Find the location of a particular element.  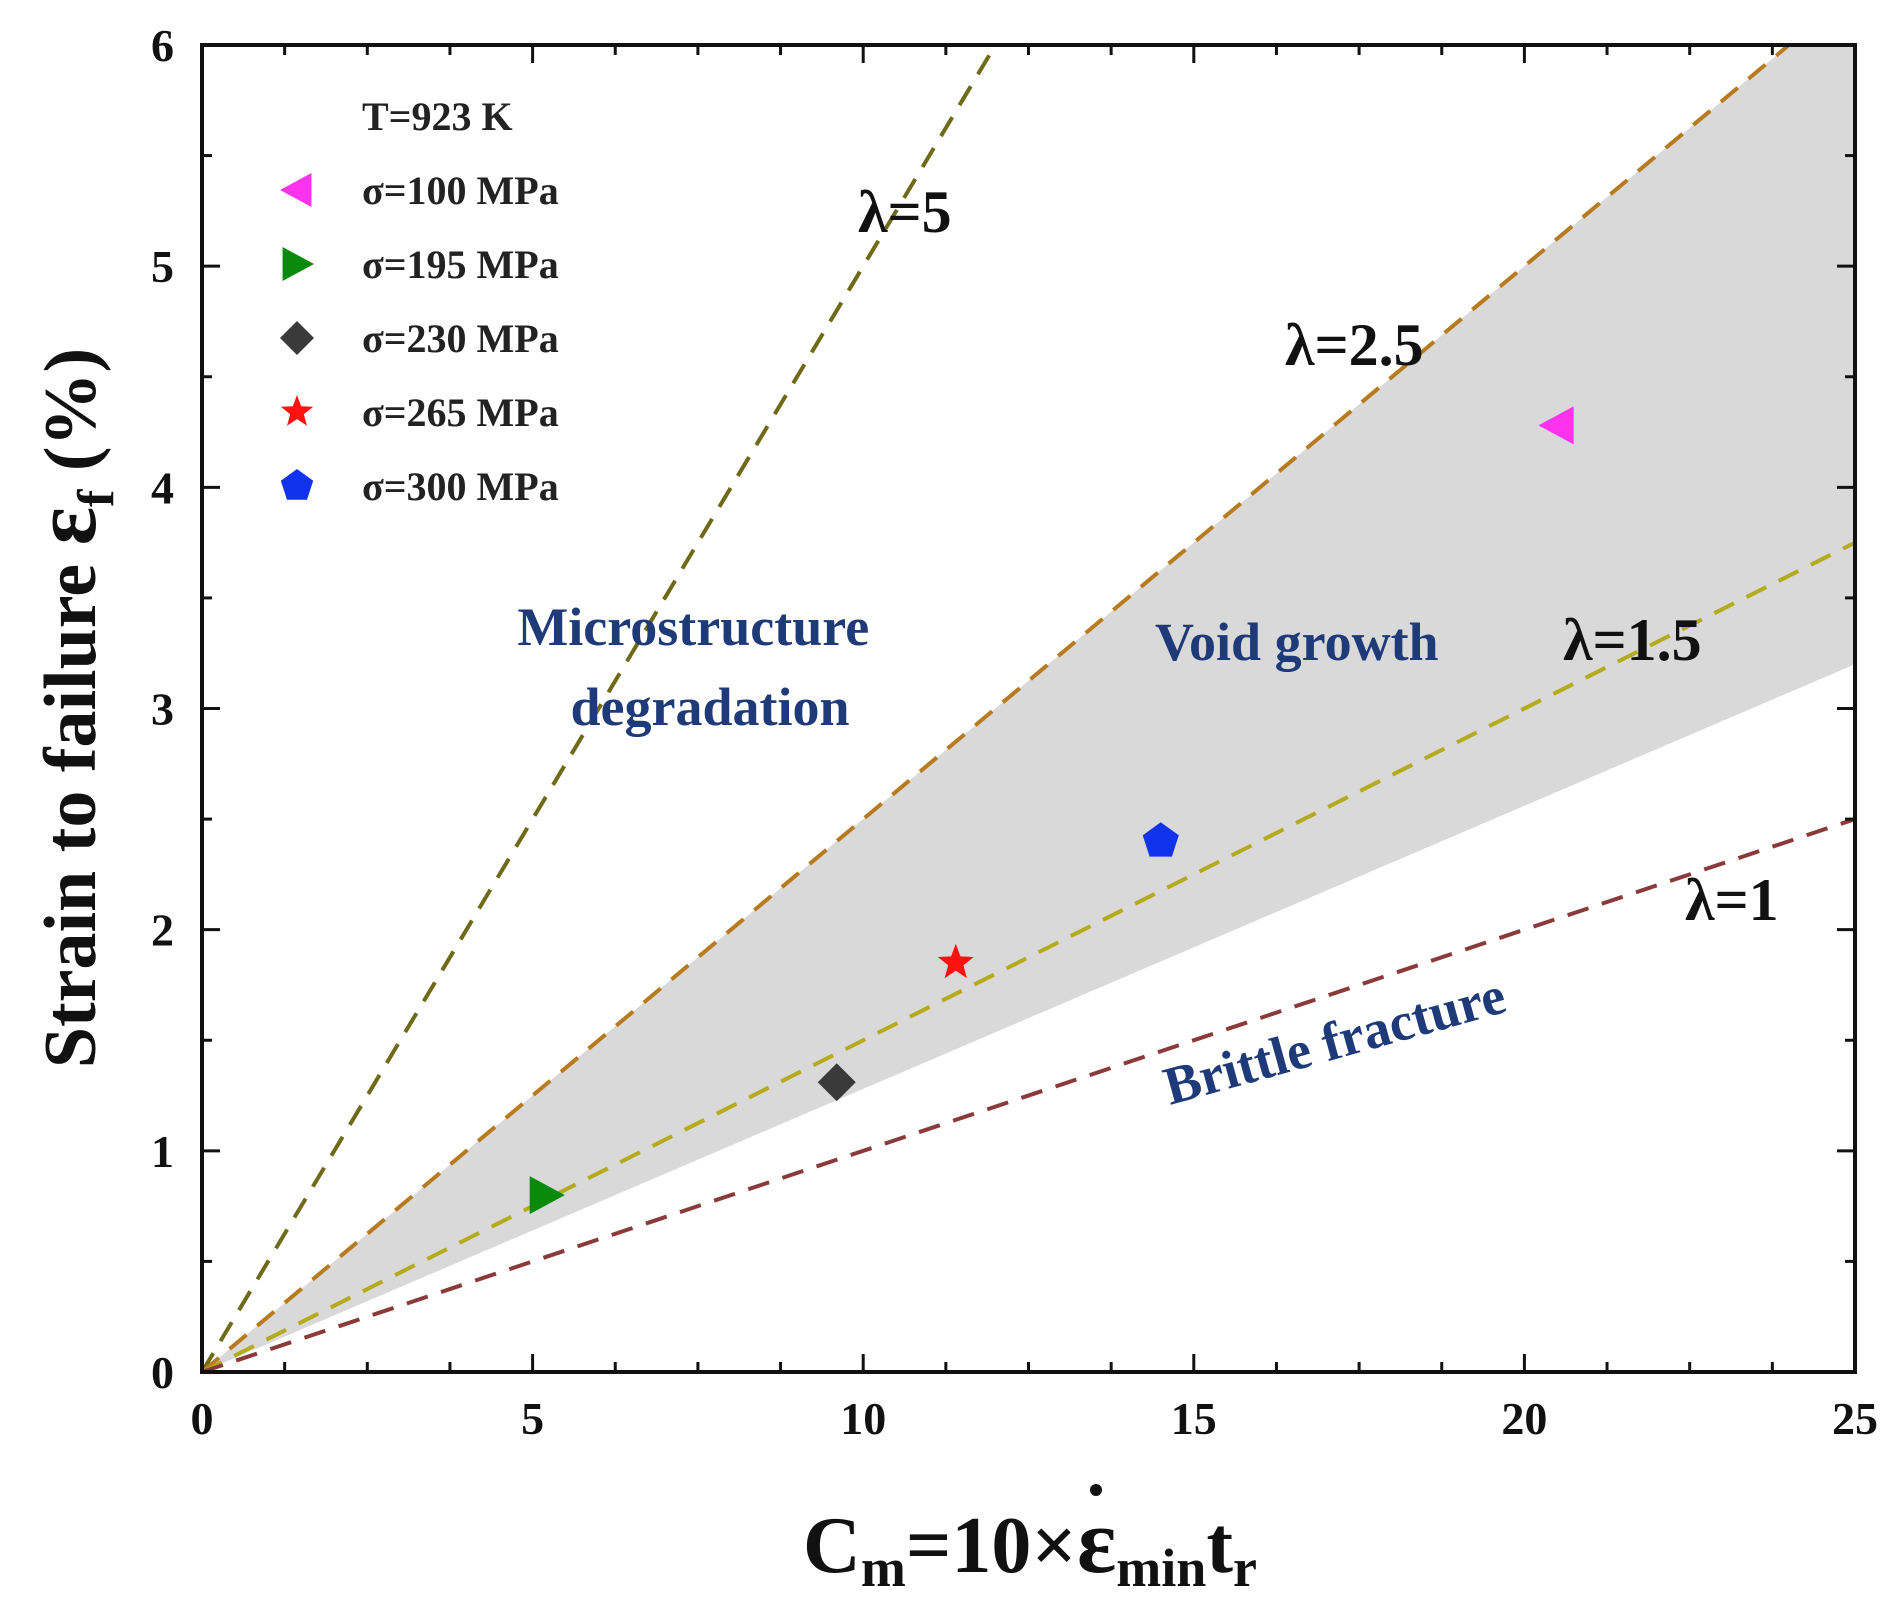

legend-label-0: σ=100 MPa is located at coordinates (460, 190).